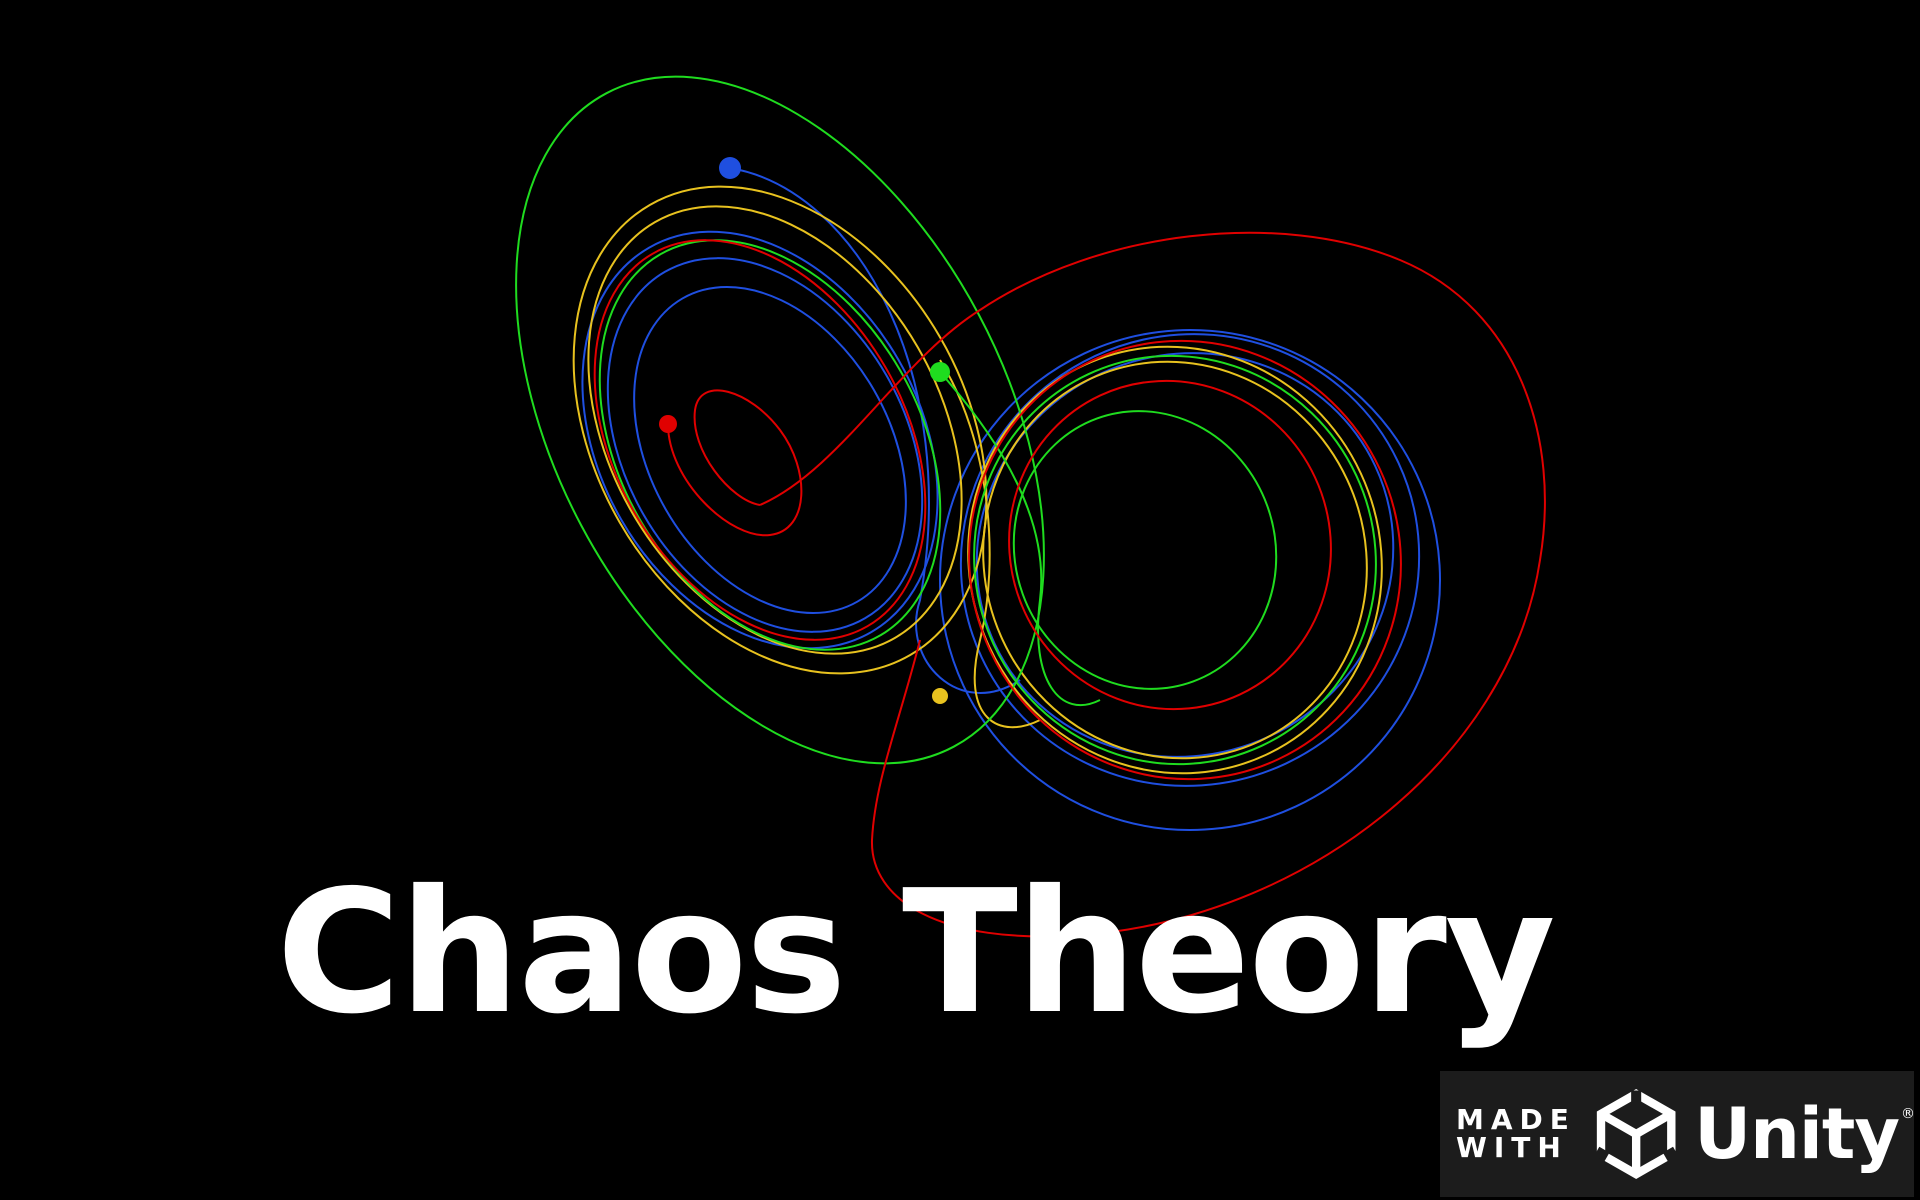 The width and height of the screenshot is (1920, 1200). Describe the element at coordinates (990, 544) in the screenshot. I see `yellow-crossing` at that location.